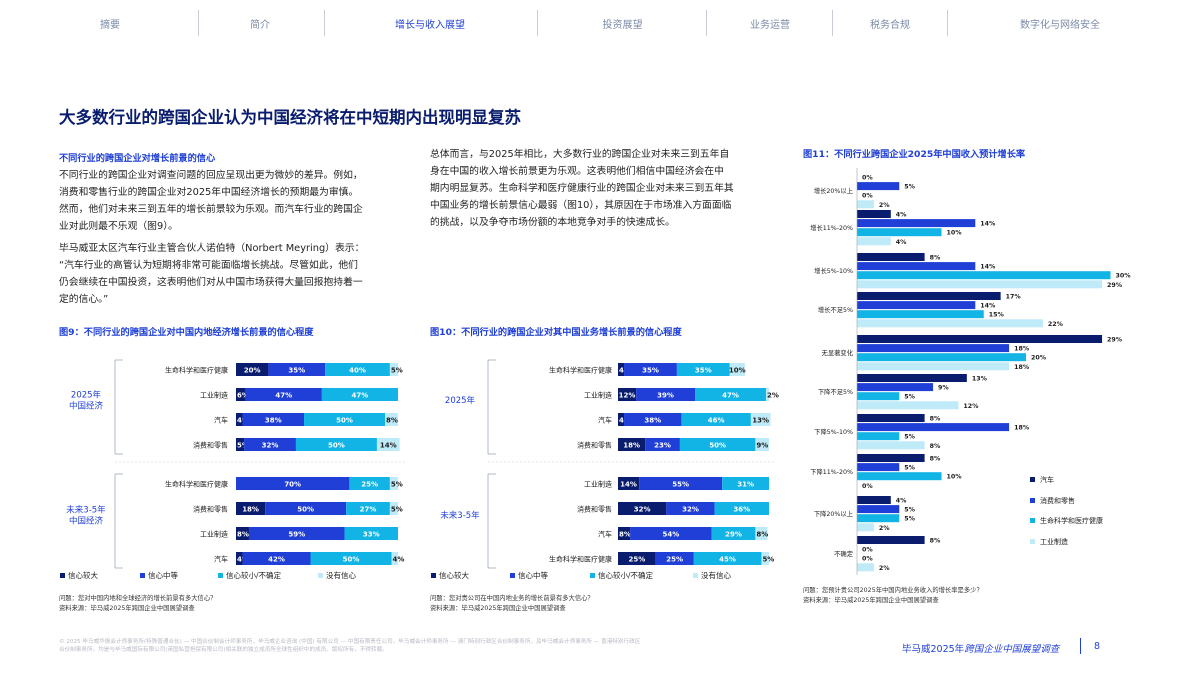 The height and width of the screenshot is (675, 1200). I want to click on data-label: 70%, so click(292, 485).